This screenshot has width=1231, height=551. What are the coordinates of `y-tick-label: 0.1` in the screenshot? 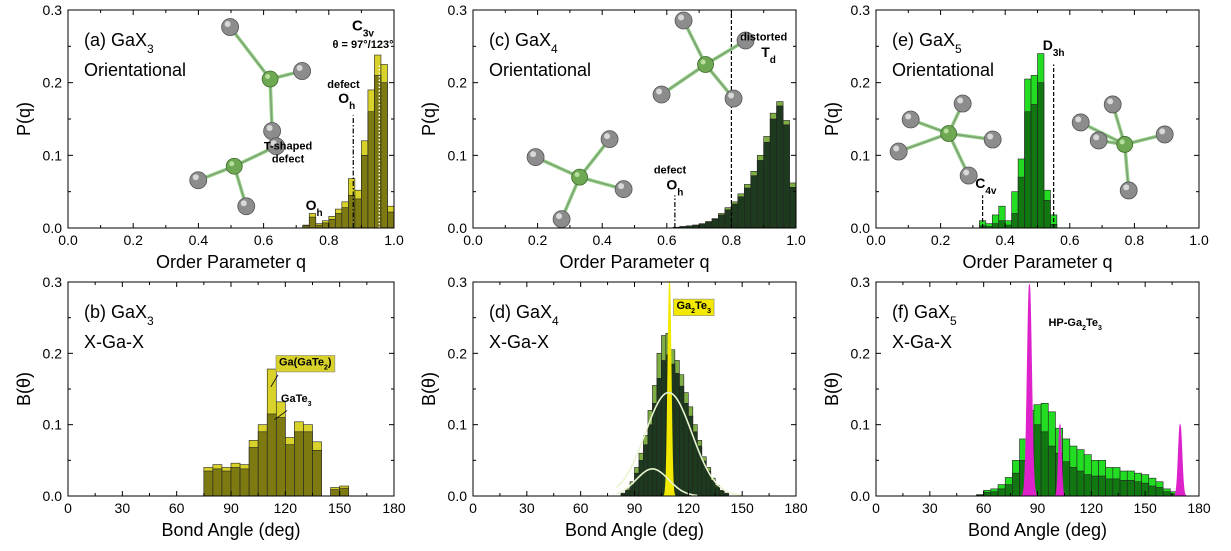 It's located at (458, 155).